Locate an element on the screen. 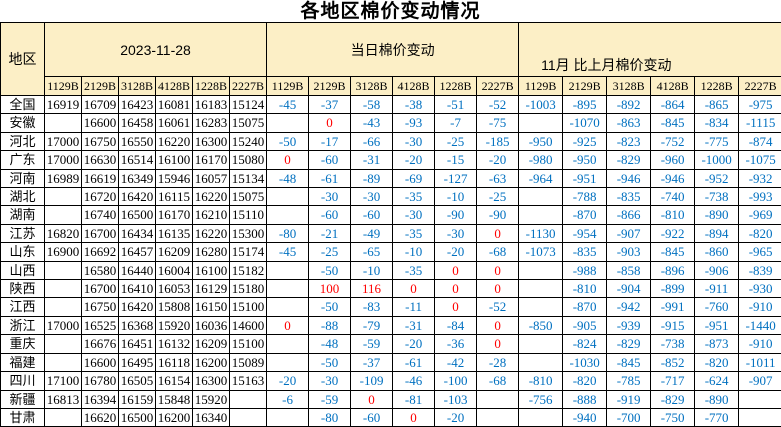 Image resolution: width=781 pixels, height=427 pixels. region-cell: 江西 is located at coordinates (23, 307).